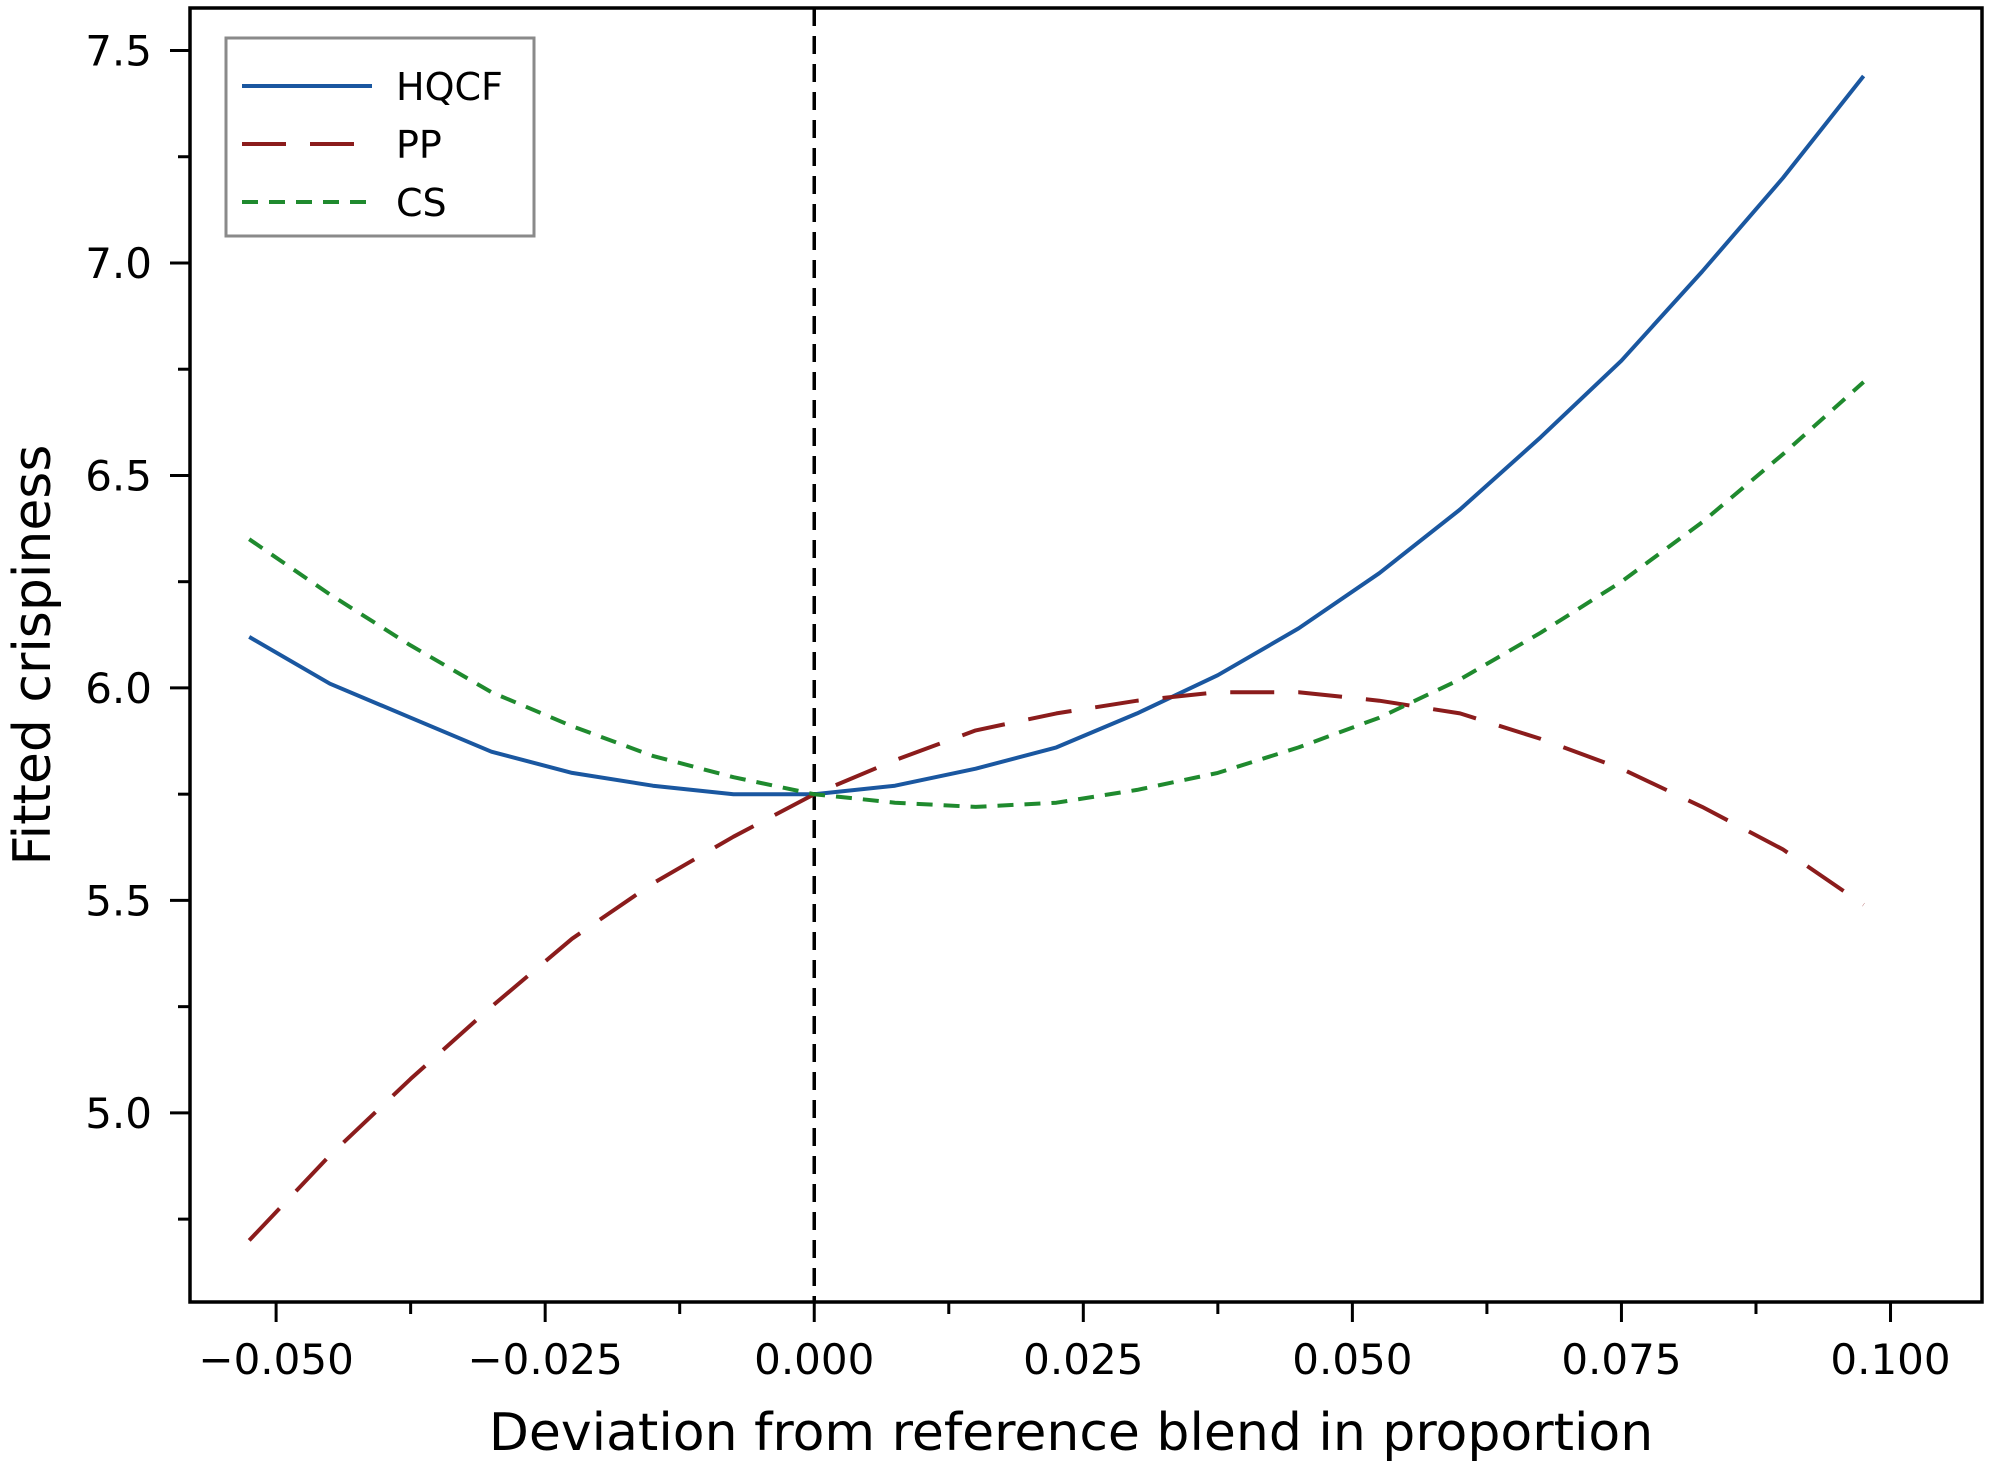 The image size is (1992, 1467). Describe the element at coordinates (1621, 1359) in the screenshot. I see `x-tick-label: 0.075` at that location.